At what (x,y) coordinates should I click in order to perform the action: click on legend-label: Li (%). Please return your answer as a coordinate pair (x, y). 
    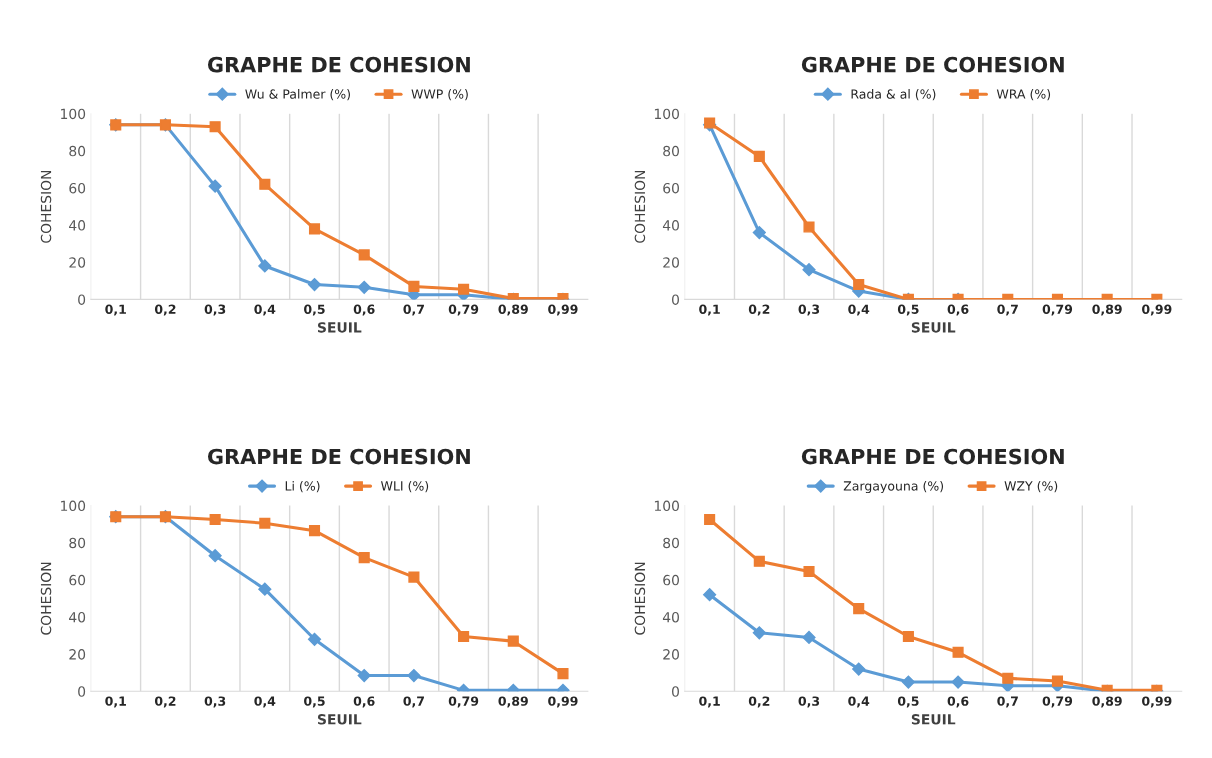
    Looking at the image, I should click on (302, 486).